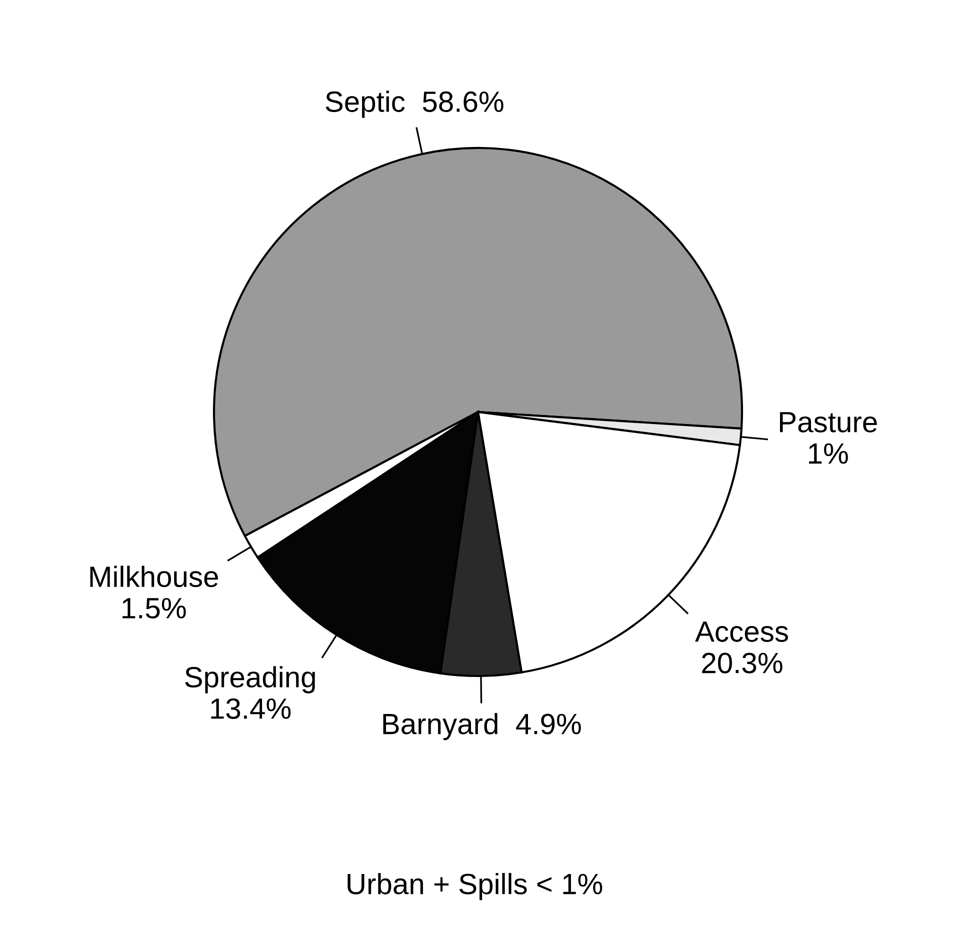 Image resolution: width=968 pixels, height=928 pixels. I want to click on slice-label: Spreading, so click(250, 680).